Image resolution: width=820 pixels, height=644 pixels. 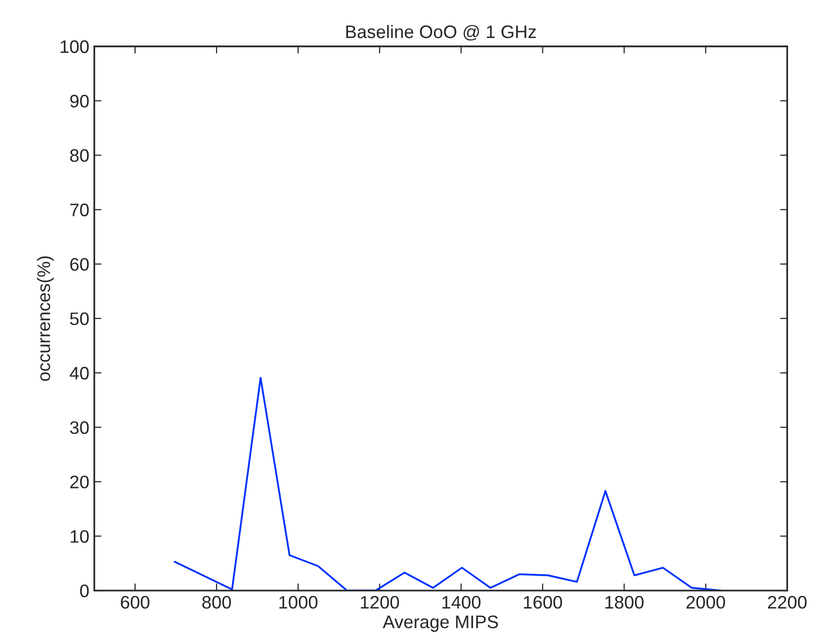 What do you see at coordinates (79, 373) in the screenshot?
I see `y-tick-label: 40` at bounding box center [79, 373].